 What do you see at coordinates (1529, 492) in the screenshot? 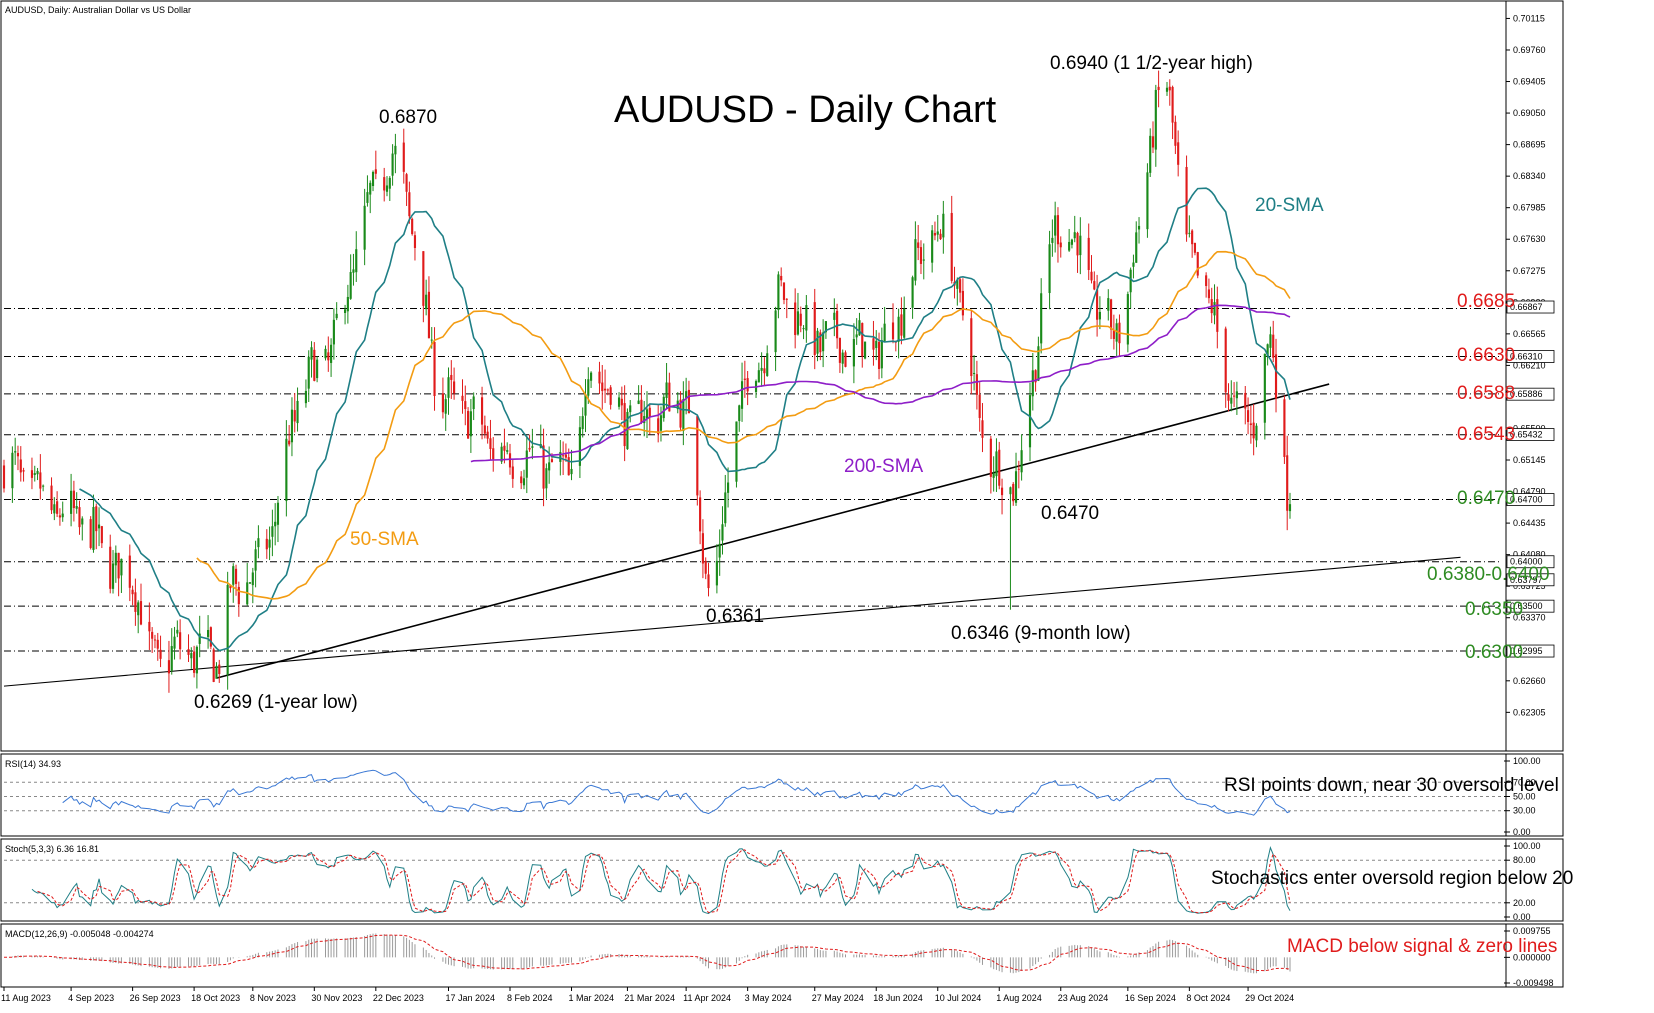
I see `price-tick-label: 0.64790` at bounding box center [1529, 492].